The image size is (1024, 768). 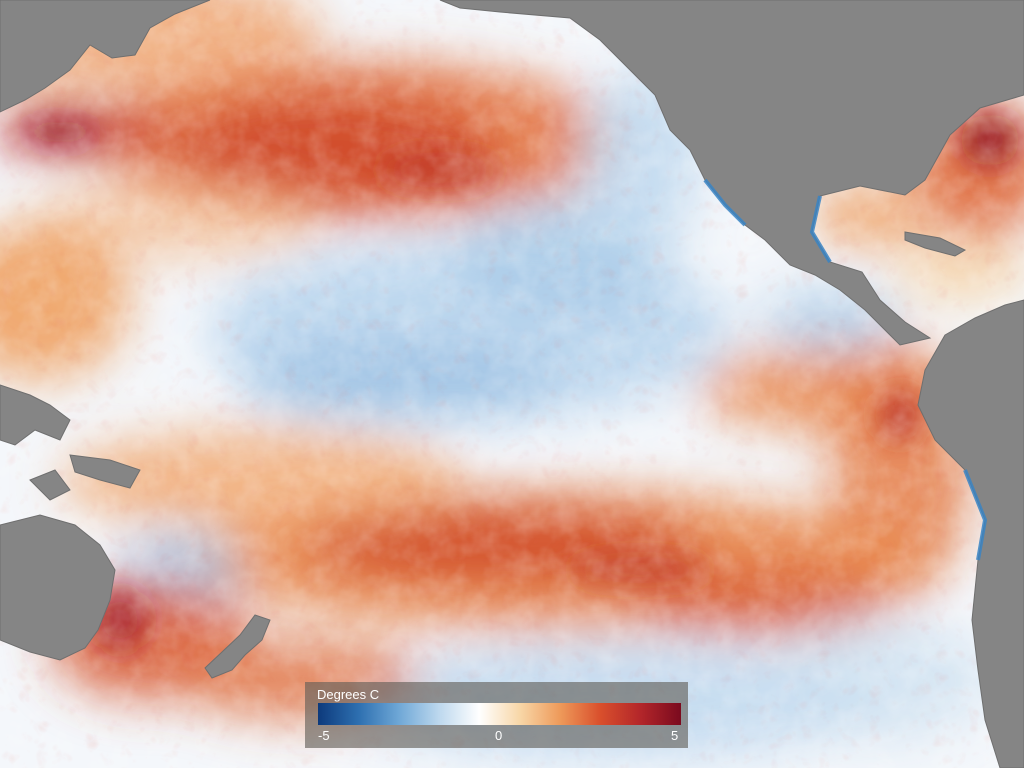 I want to click on legend-tick-min: -5, so click(x=324, y=735).